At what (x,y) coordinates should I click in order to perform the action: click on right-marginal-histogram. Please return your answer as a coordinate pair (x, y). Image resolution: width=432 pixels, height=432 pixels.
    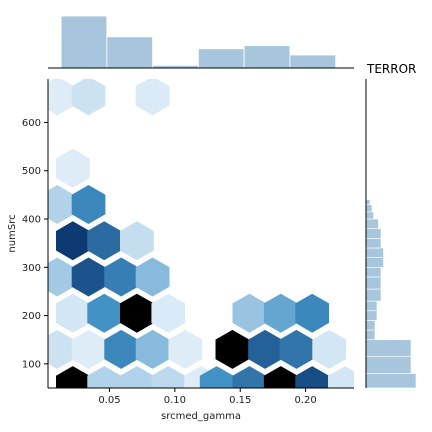
    Looking at the image, I should click on (391, 294).